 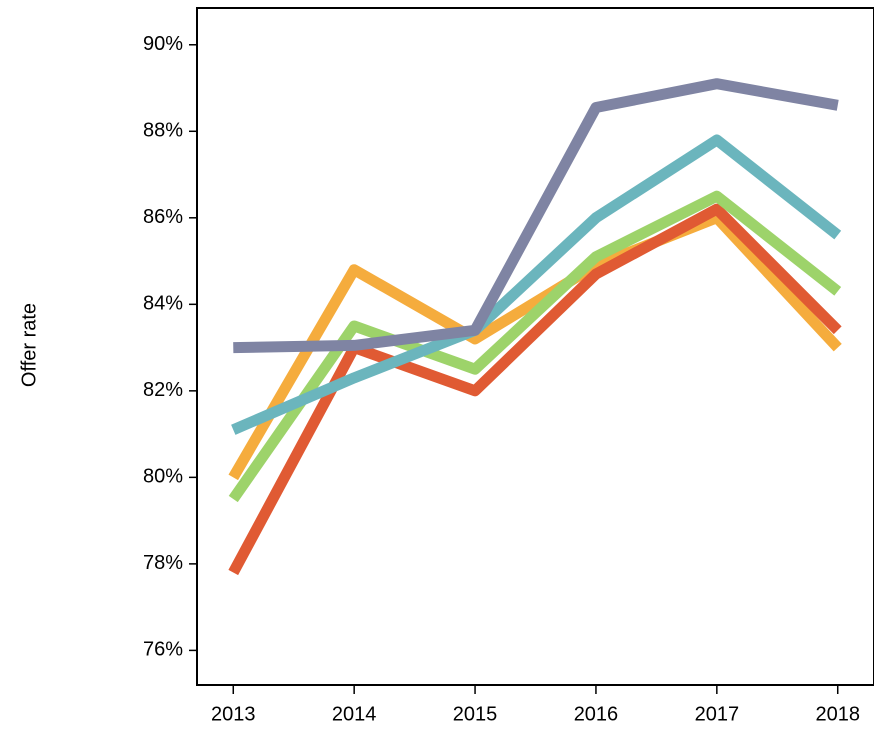 I want to click on y-tick-label: 76%, so click(x=163, y=650).